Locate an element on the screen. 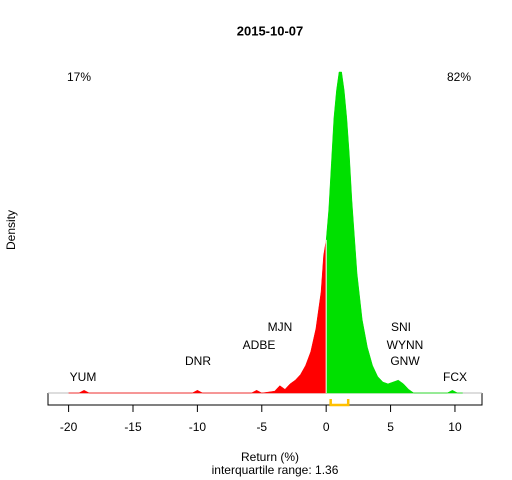 Image resolution: width=512 pixels, height=480 pixels. chart-title: 2015-10-07 is located at coordinates (270, 30).